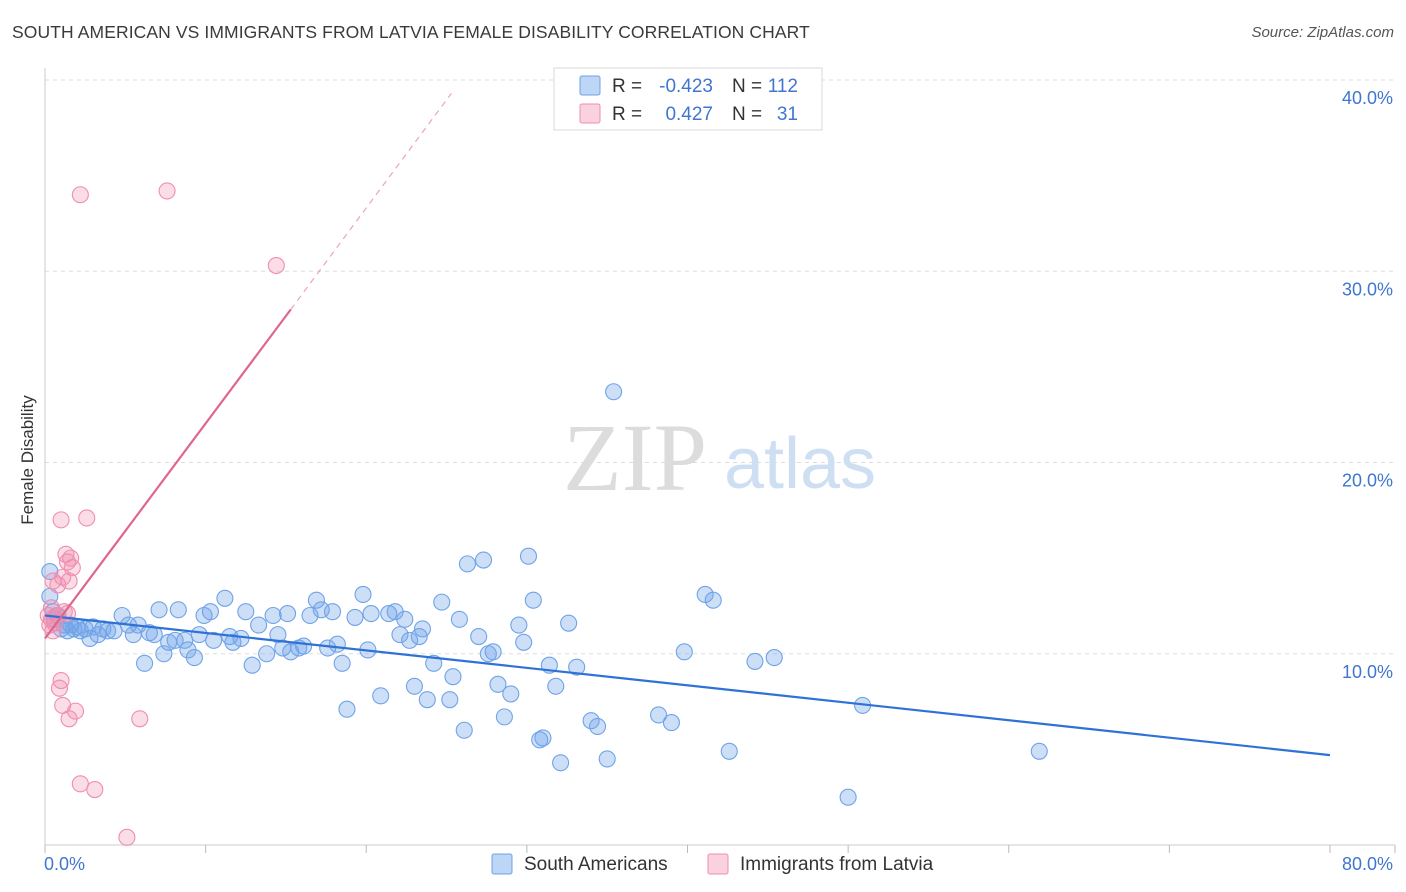 The height and width of the screenshot is (892, 1406). I want to click on watermark-atlas: atlas, so click(800, 464).